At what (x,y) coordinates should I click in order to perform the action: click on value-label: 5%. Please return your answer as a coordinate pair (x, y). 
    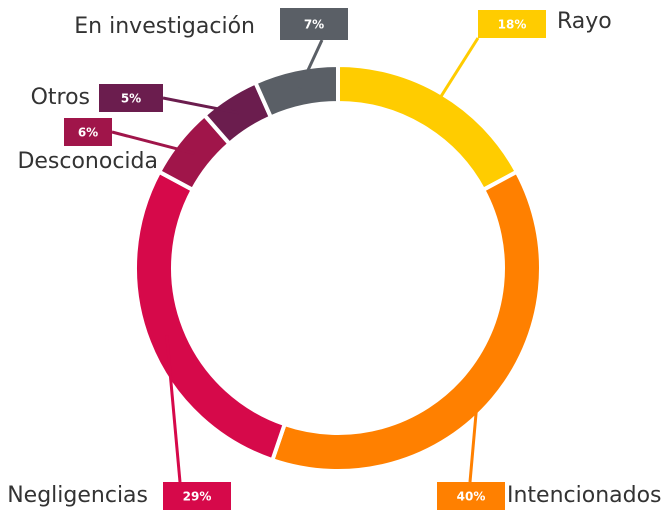
    Looking at the image, I should click on (131, 99).